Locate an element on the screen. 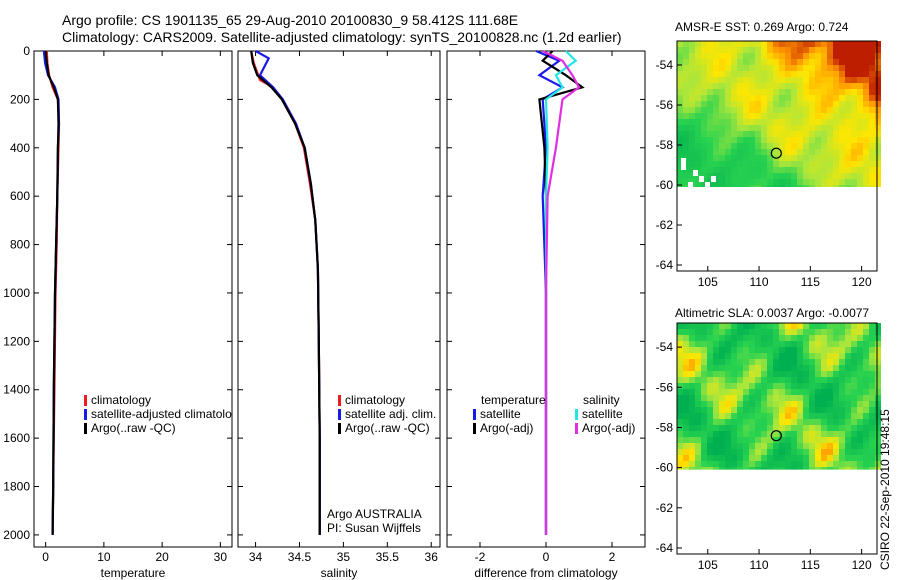 This screenshot has height=580, width=900. sla-map-ytick-label: -62 is located at coordinates (665, 508).